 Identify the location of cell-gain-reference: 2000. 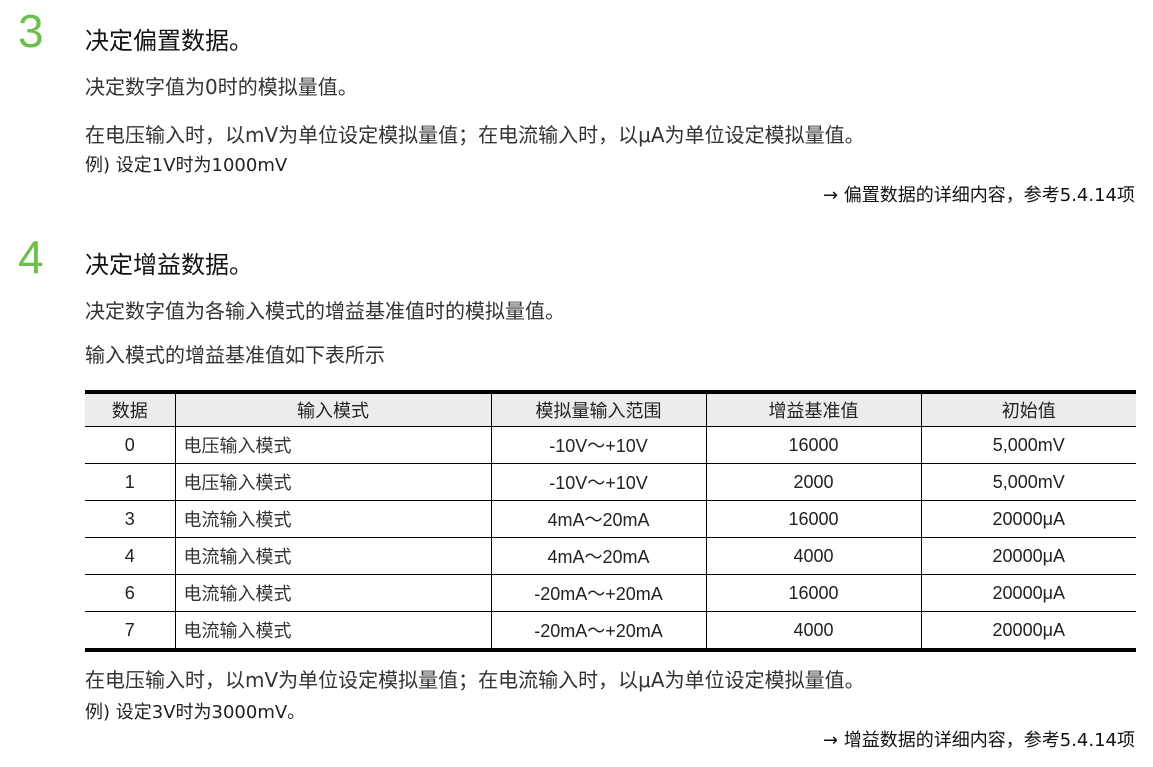
(813, 482).